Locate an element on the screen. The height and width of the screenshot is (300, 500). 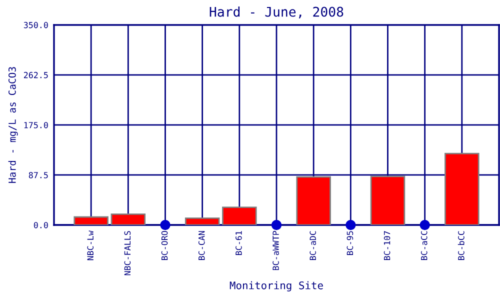
x-tick-label: BC-aDC is located at coordinates (313, 245).